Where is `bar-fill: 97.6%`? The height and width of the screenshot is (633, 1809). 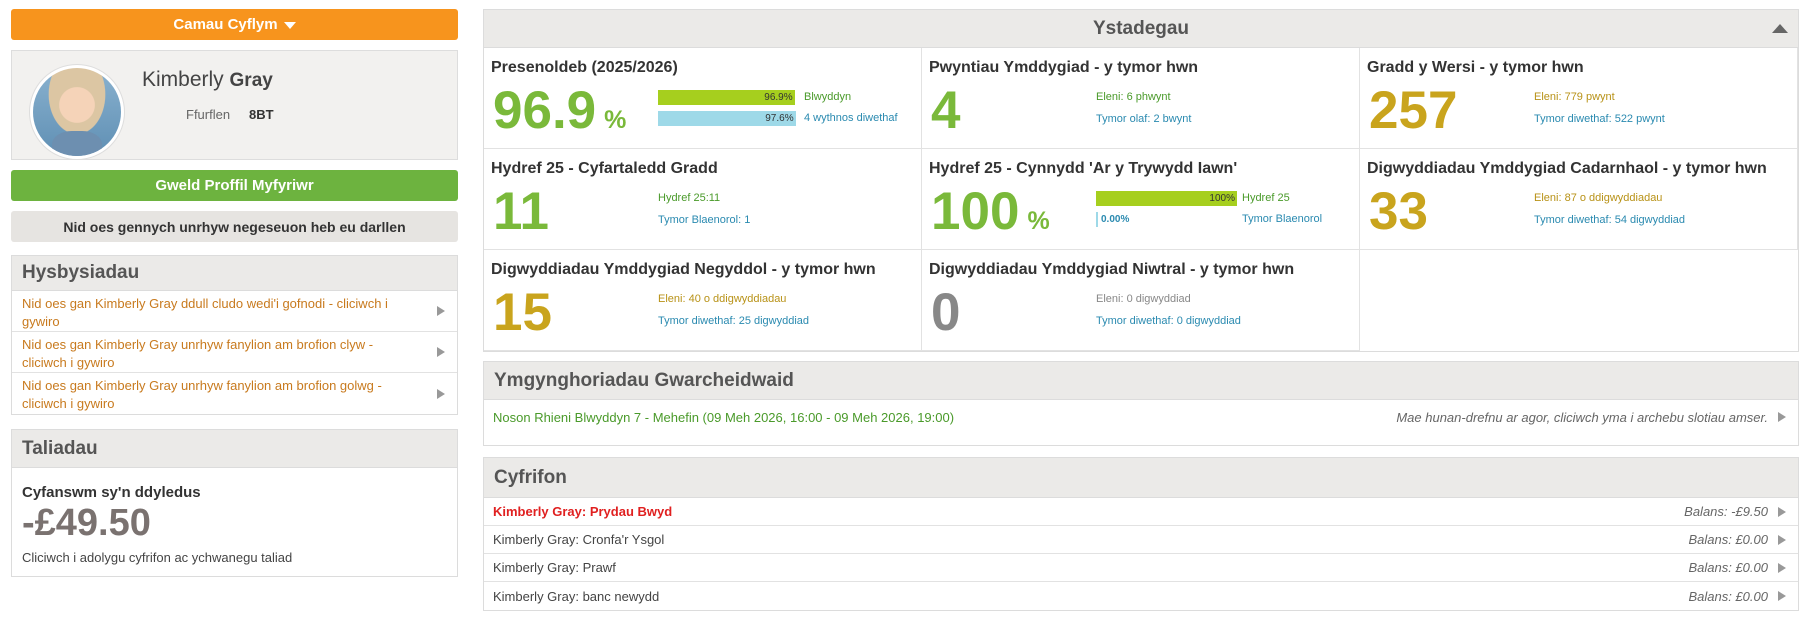
bar-fill: 97.6% is located at coordinates (727, 118).